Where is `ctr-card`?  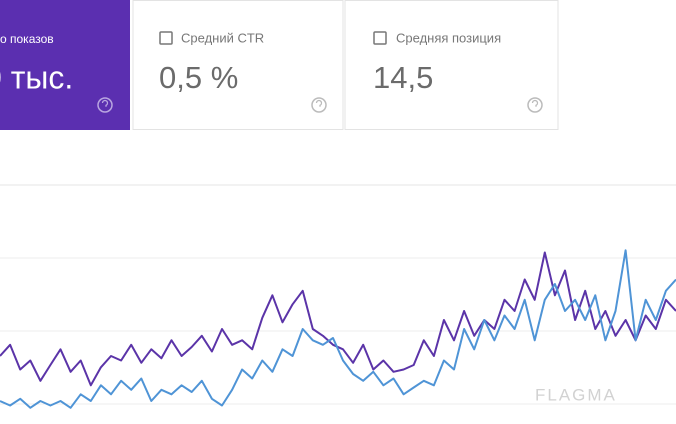
ctr-card is located at coordinates (238, 65).